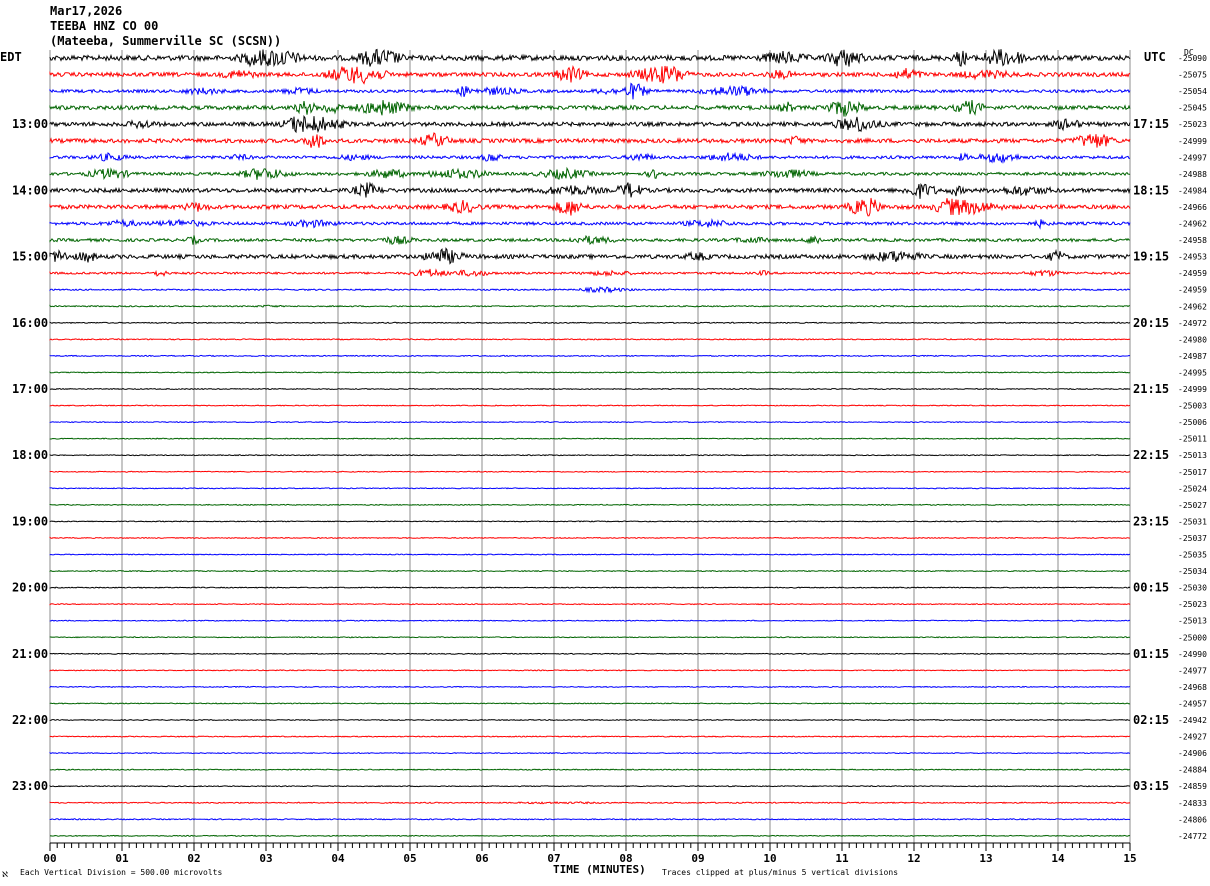 The width and height of the screenshot is (1210, 886). What do you see at coordinates (1192, 538) in the screenshot?
I see `dc-offset-label: -25037` at bounding box center [1192, 538].